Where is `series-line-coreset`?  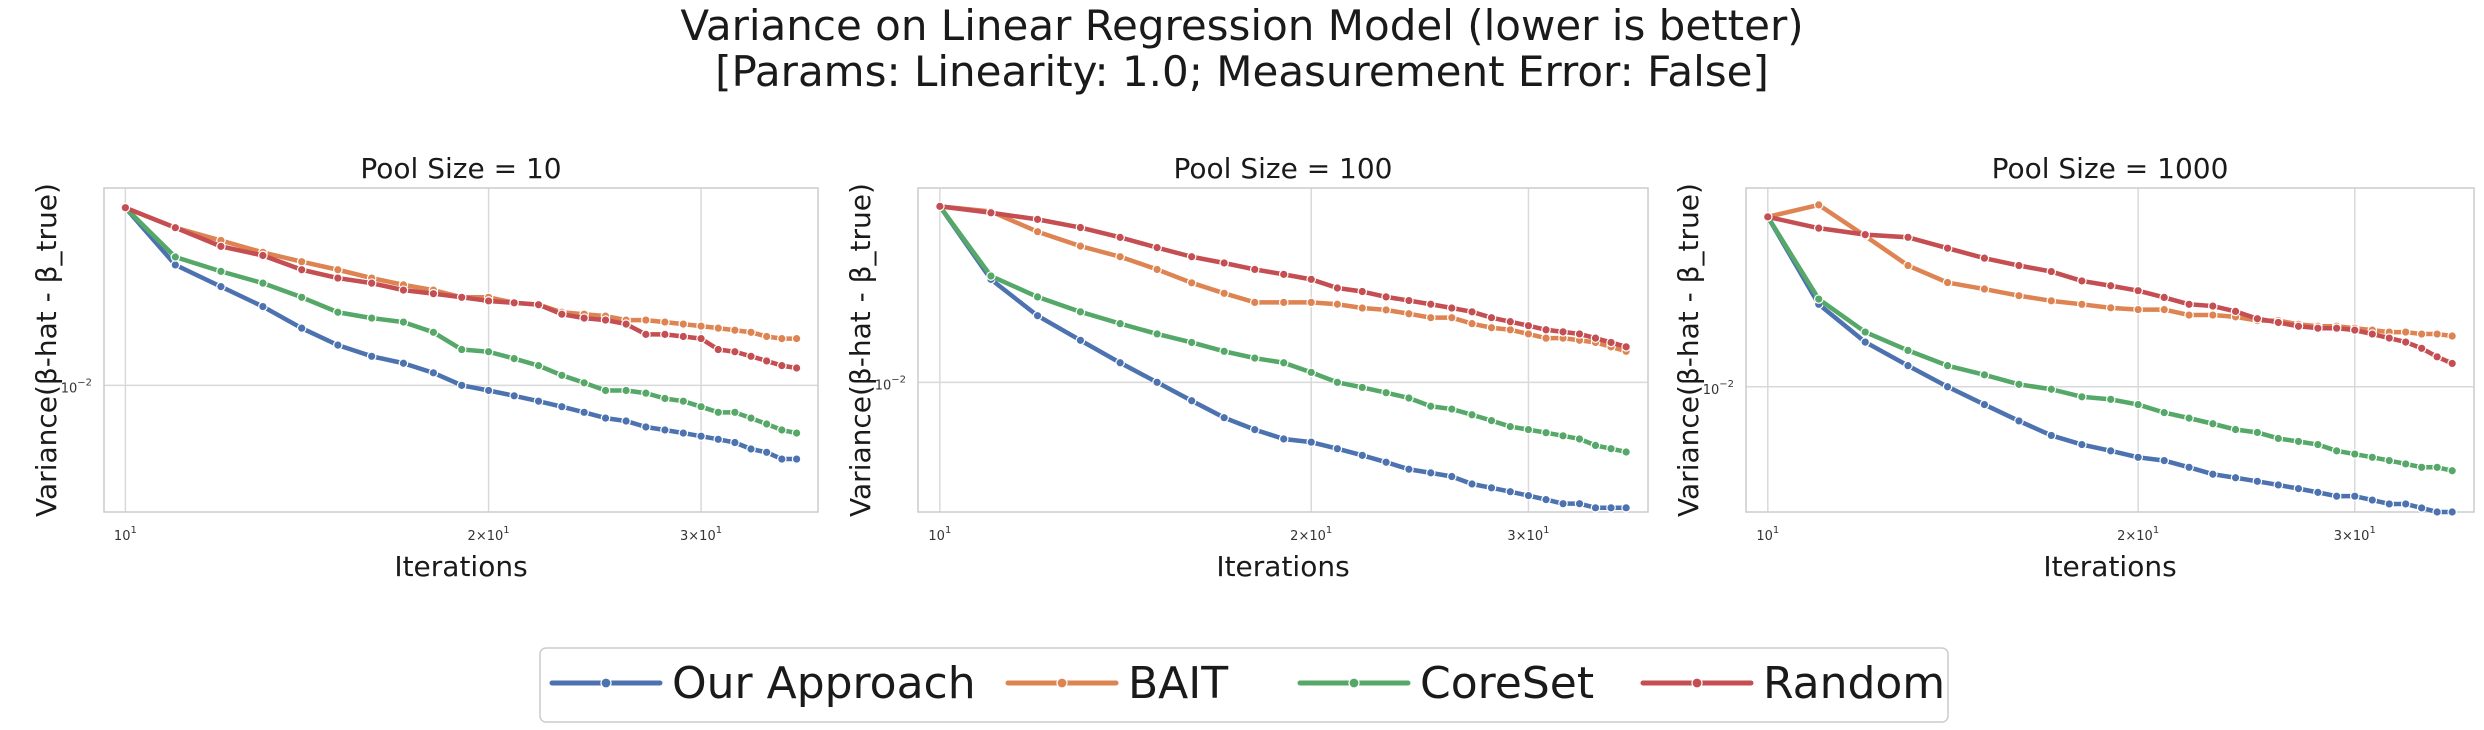
series-line-coreset is located at coordinates (1283, 329).